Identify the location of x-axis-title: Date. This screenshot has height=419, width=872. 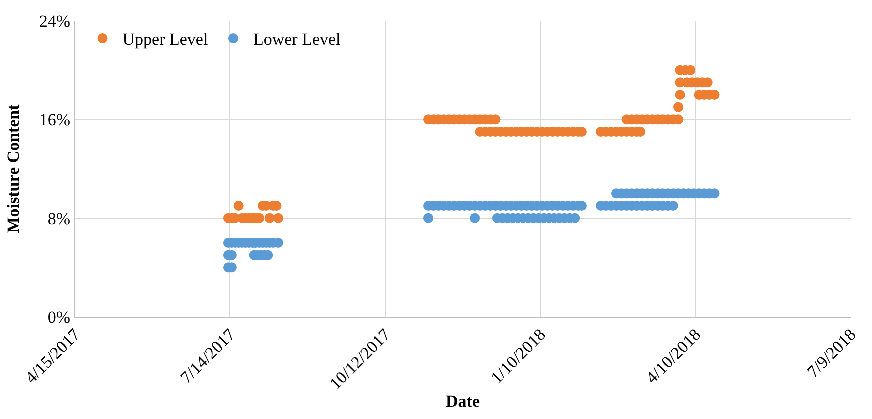
(463, 401).